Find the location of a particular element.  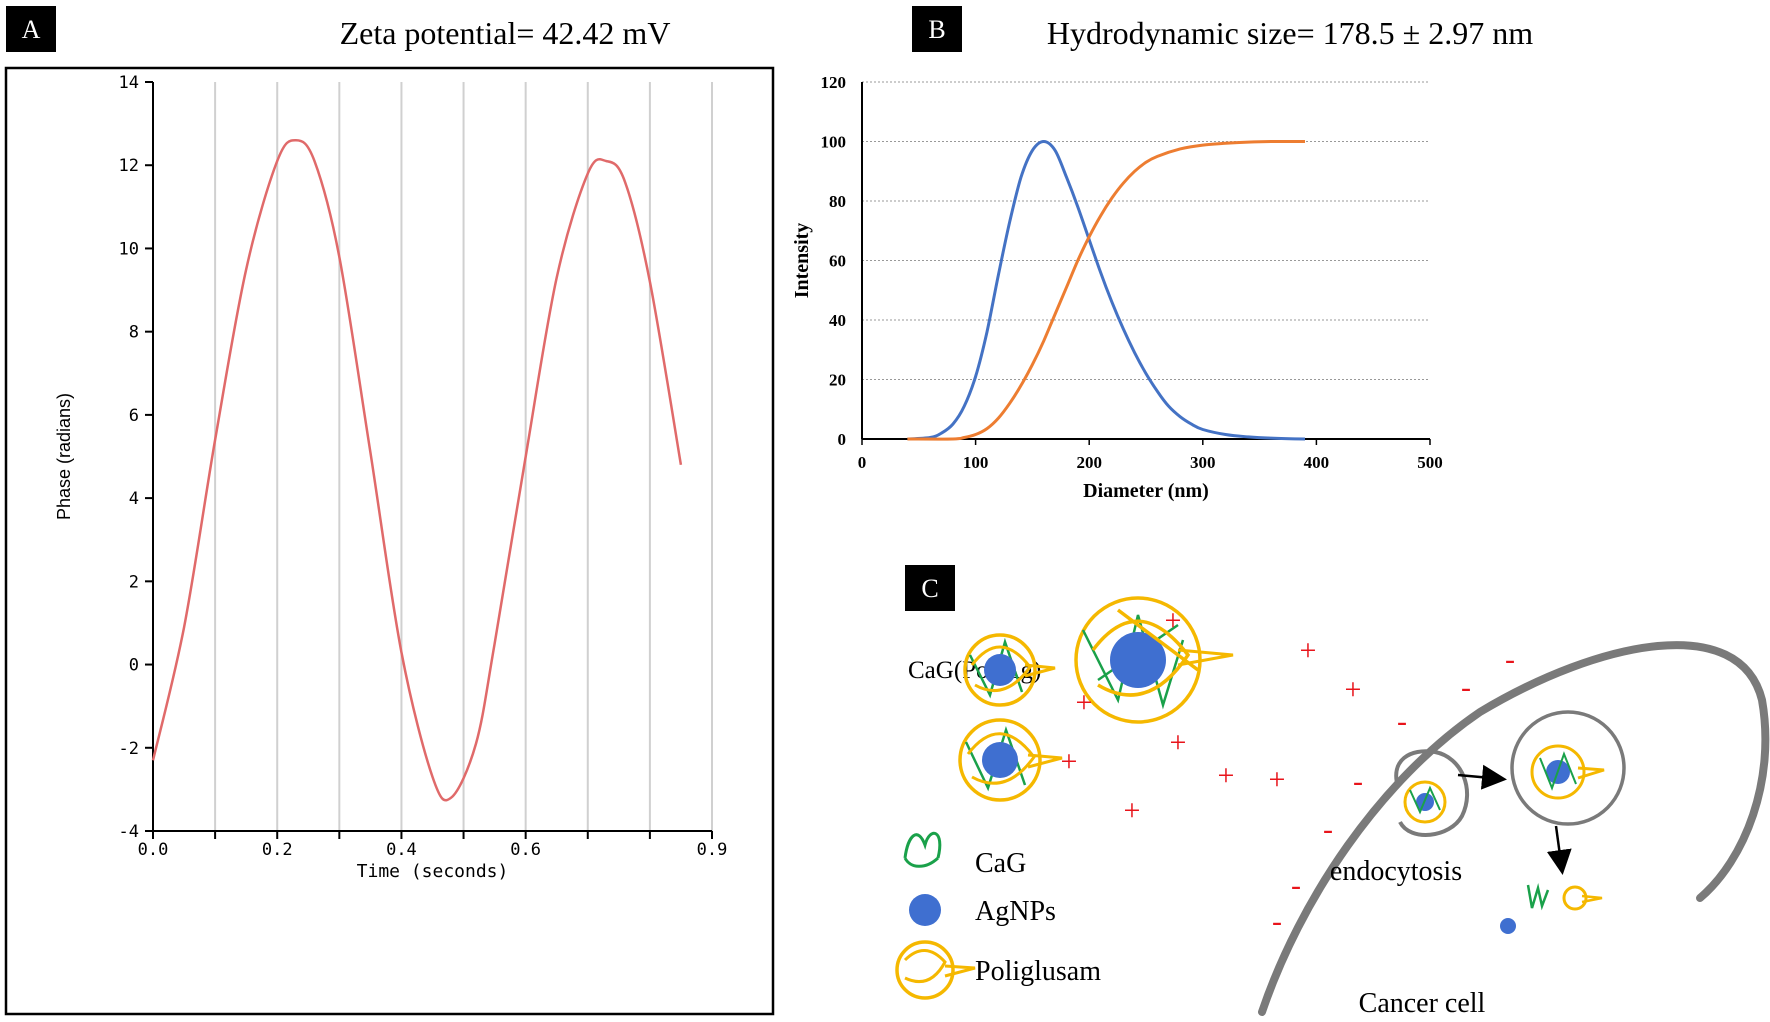

y-tick-label: 12 is located at coordinates (129, 166).